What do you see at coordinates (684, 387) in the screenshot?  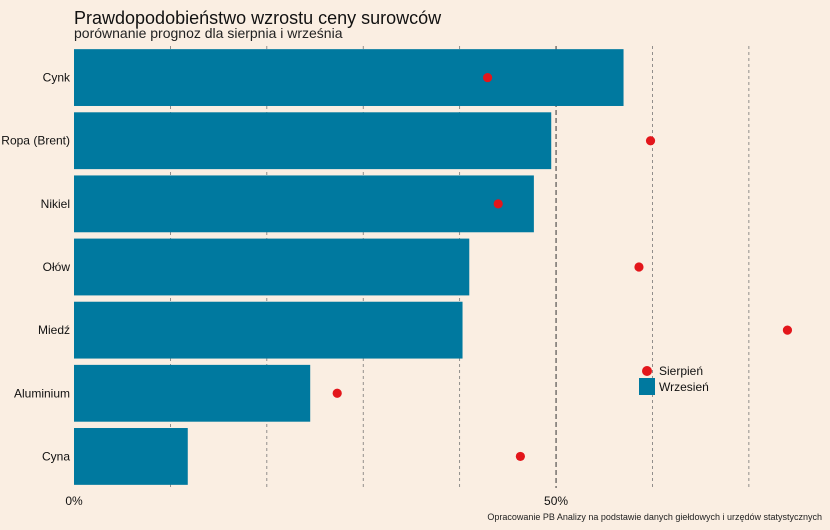 I see `legend-wrzesien-label: Wrzesień` at bounding box center [684, 387].